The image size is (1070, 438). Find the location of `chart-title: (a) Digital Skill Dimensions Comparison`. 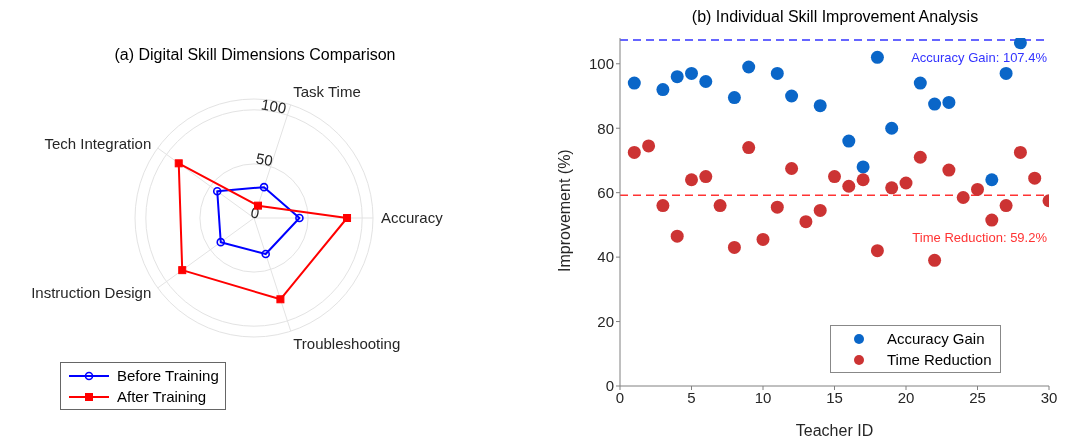

chart-title: (a) Digital Skill Dimensions Comparison is located at coordinates (255, 55).